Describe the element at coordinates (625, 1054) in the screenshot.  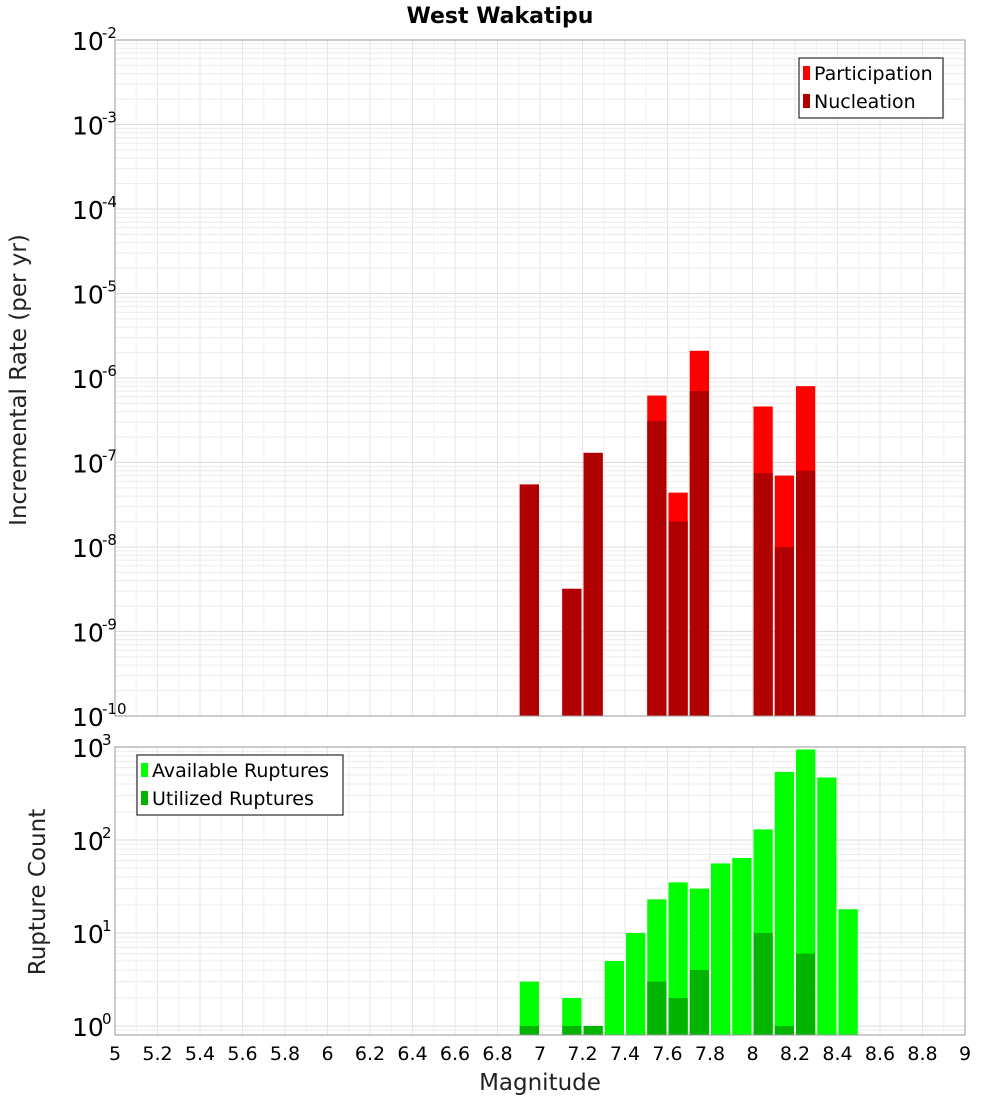
I see `x-tick-label: 7.4` at that location.